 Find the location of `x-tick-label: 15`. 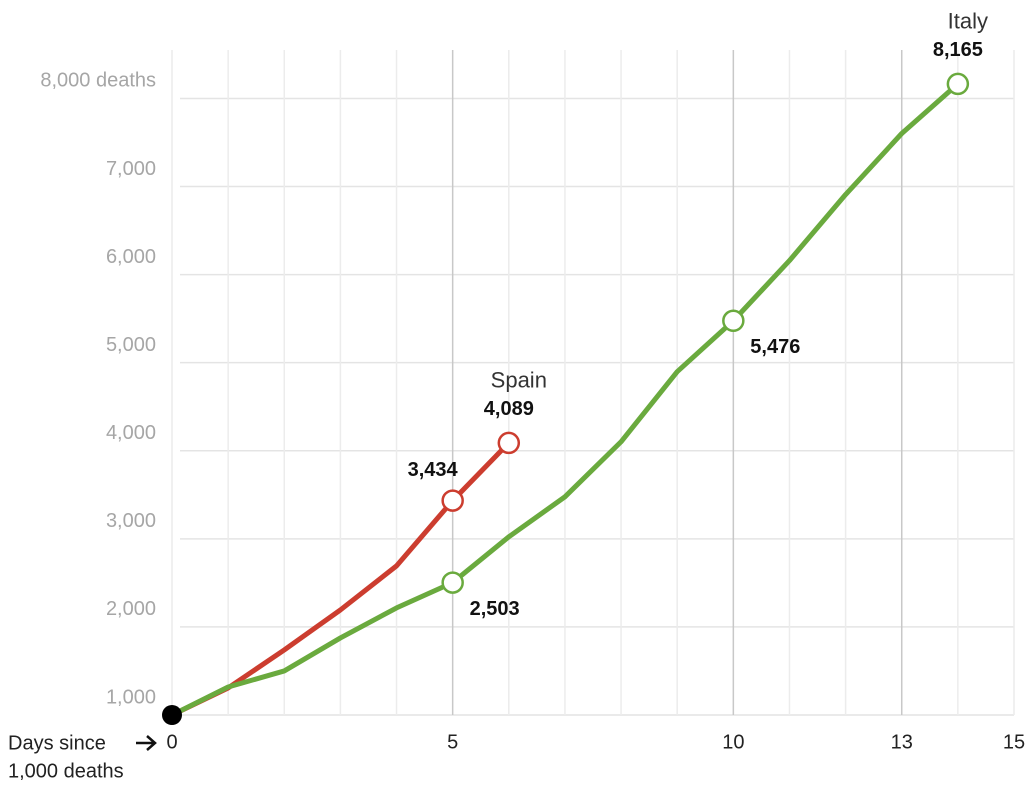

x-tick-label: 15 is located at coordinates (1014, 742).